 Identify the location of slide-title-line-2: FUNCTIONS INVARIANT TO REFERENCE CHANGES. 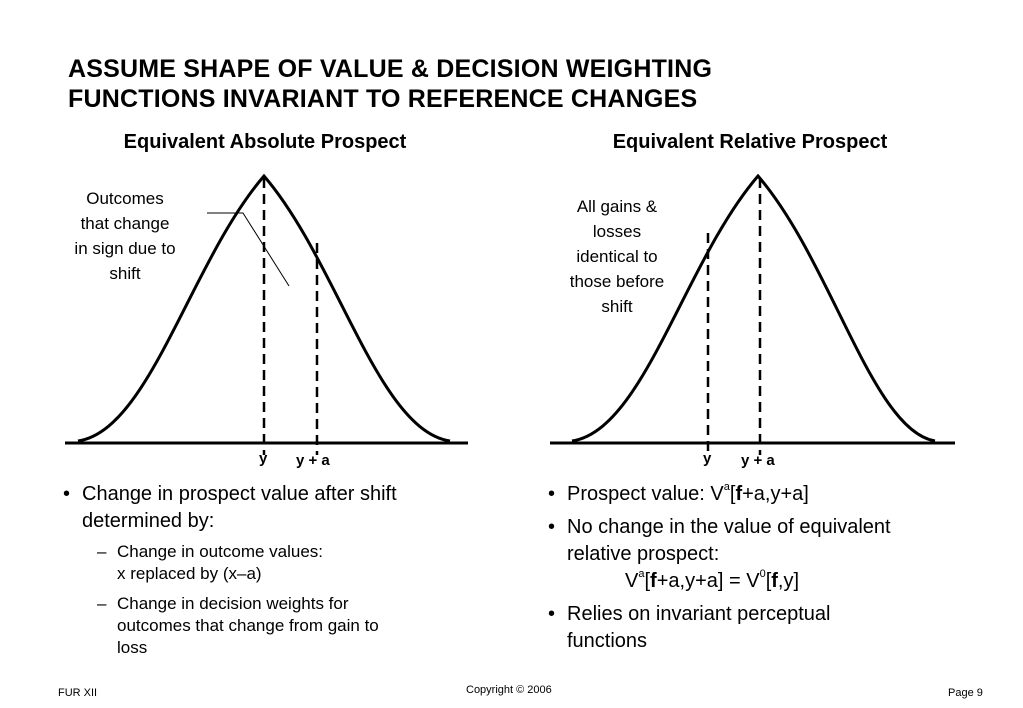
(383, 99).